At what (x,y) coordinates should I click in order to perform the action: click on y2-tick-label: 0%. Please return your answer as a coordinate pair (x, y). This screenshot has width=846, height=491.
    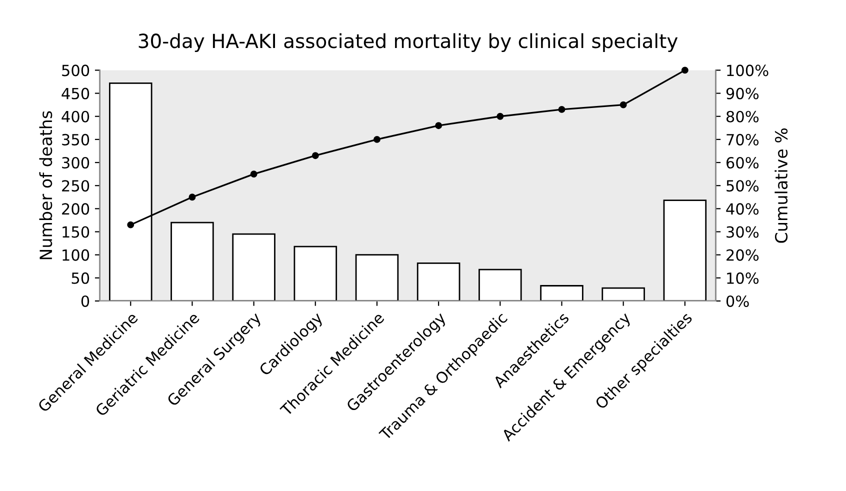
    Looking at the image, I should click on (737, 301).